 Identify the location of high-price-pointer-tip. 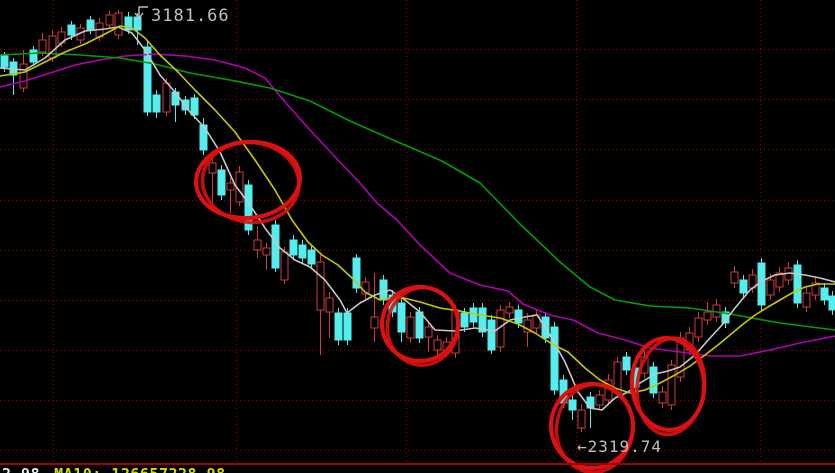
(139, 16).